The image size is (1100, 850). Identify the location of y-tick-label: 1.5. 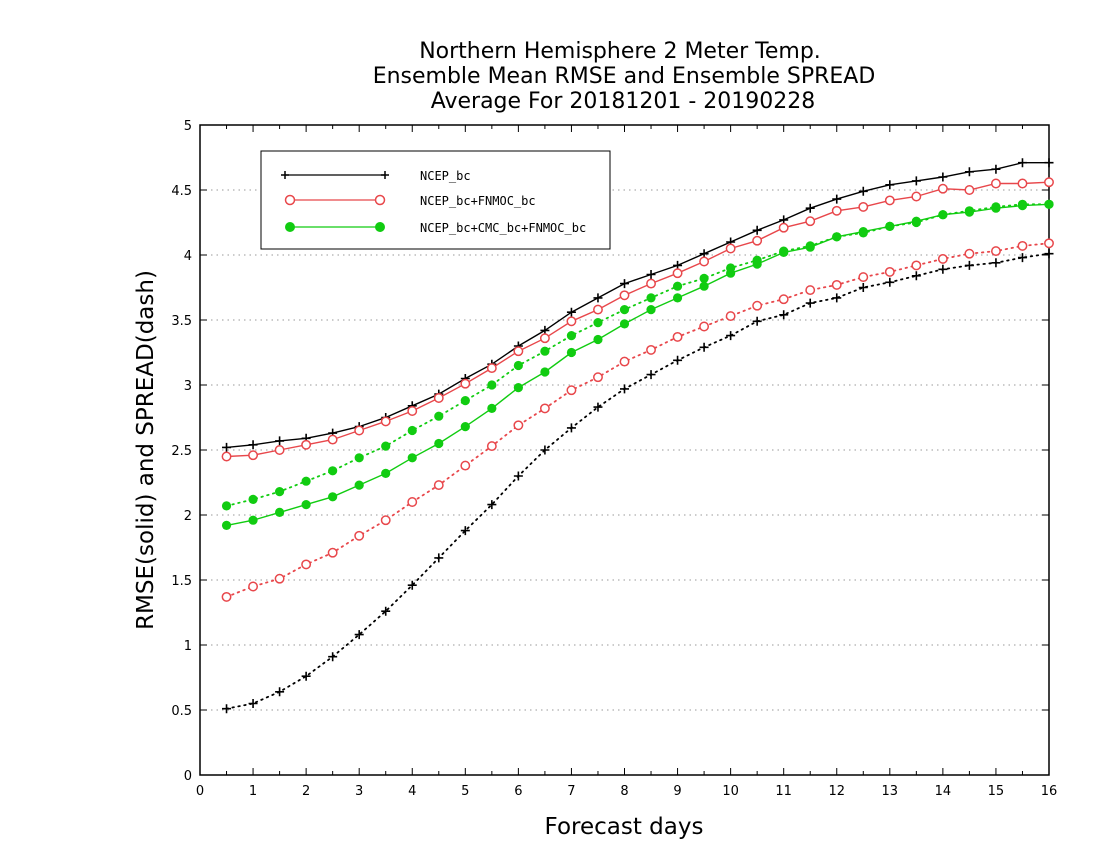
(181, 581).